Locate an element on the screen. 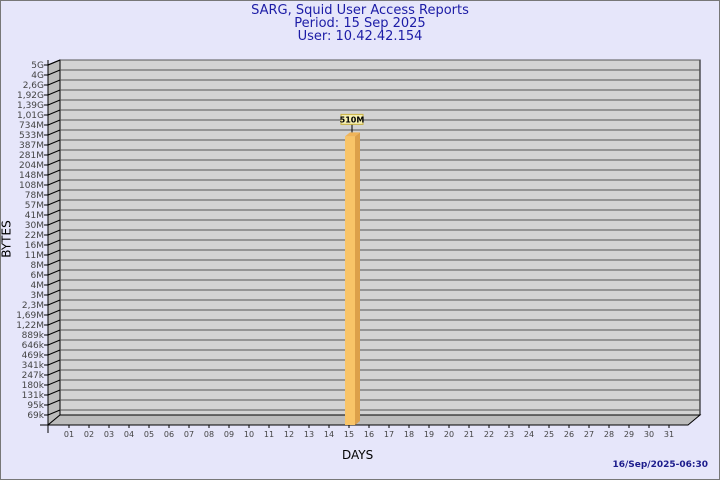 This screenshot has width=720, height=480. x-tick-label: 23 is located at coordinates (509, 434).